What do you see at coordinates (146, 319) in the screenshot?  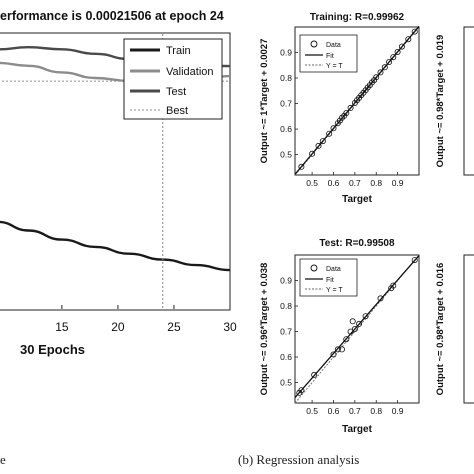 I see `performance-x-ticks: 15 20 25 30` at bounding box center [146, 319].